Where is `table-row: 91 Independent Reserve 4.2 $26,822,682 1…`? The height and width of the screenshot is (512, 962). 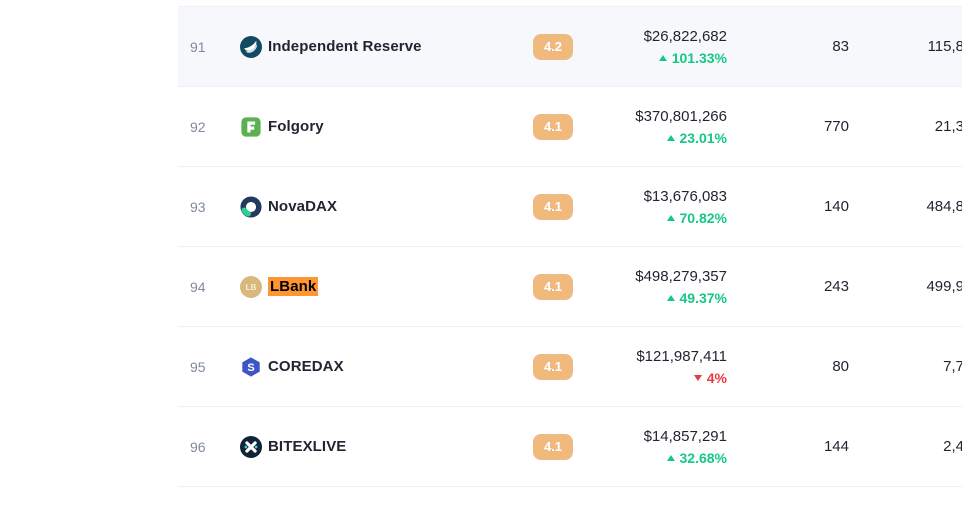 table-row: 91 Independent Reserve 4.2 $26,822,682 1… is located at coordinates (570, 47).